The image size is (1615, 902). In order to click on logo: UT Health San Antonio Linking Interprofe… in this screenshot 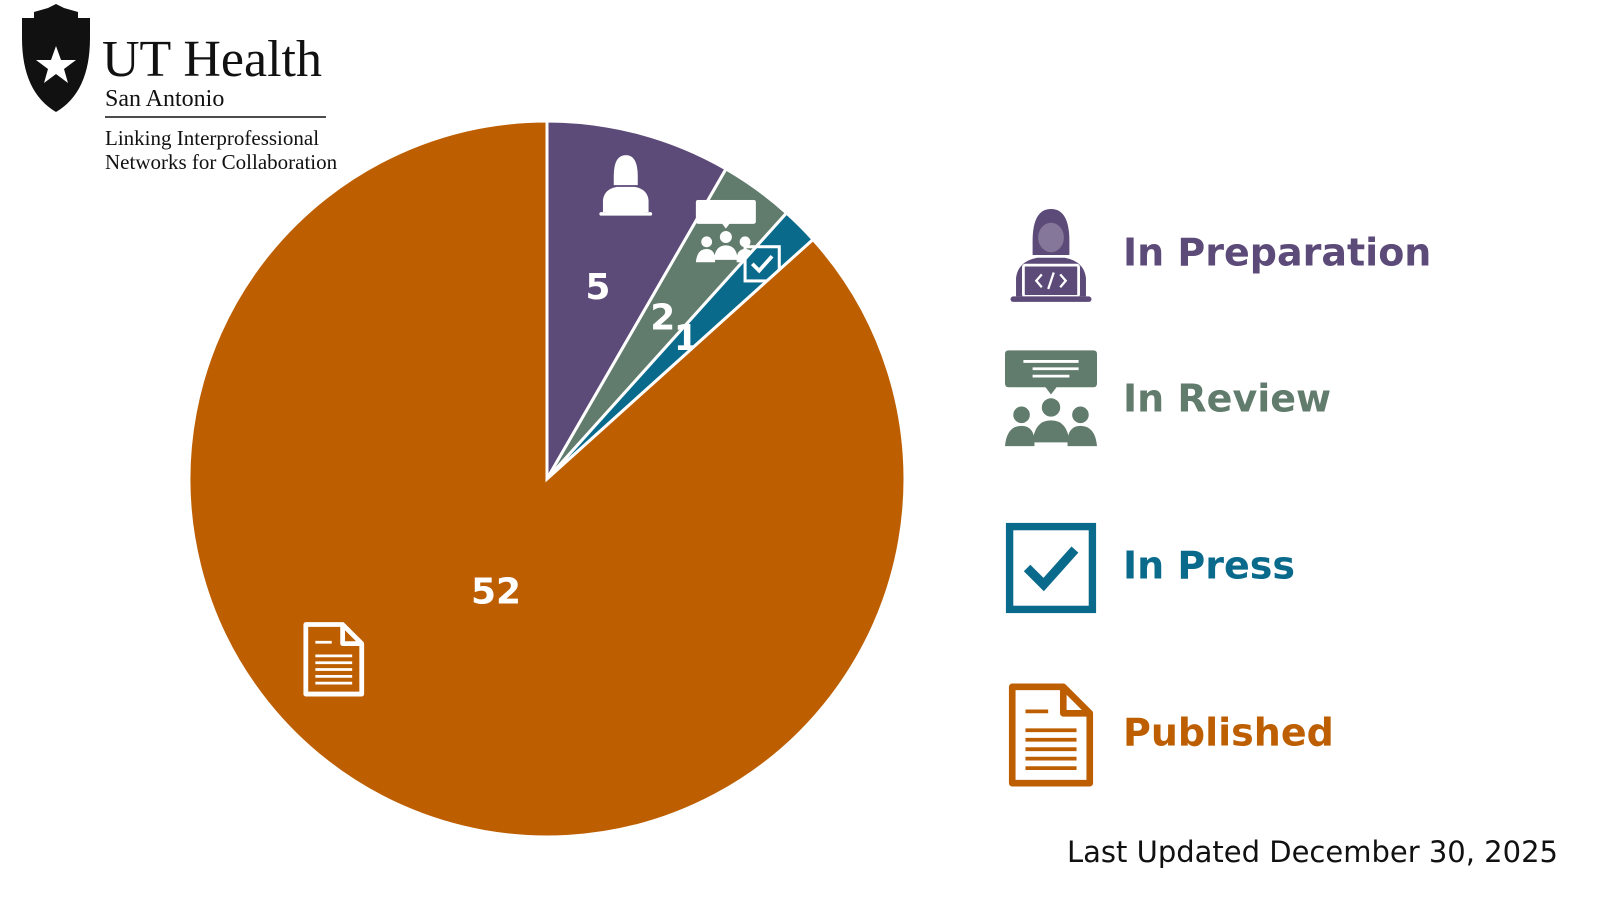, I will do `click(180, 89)`.